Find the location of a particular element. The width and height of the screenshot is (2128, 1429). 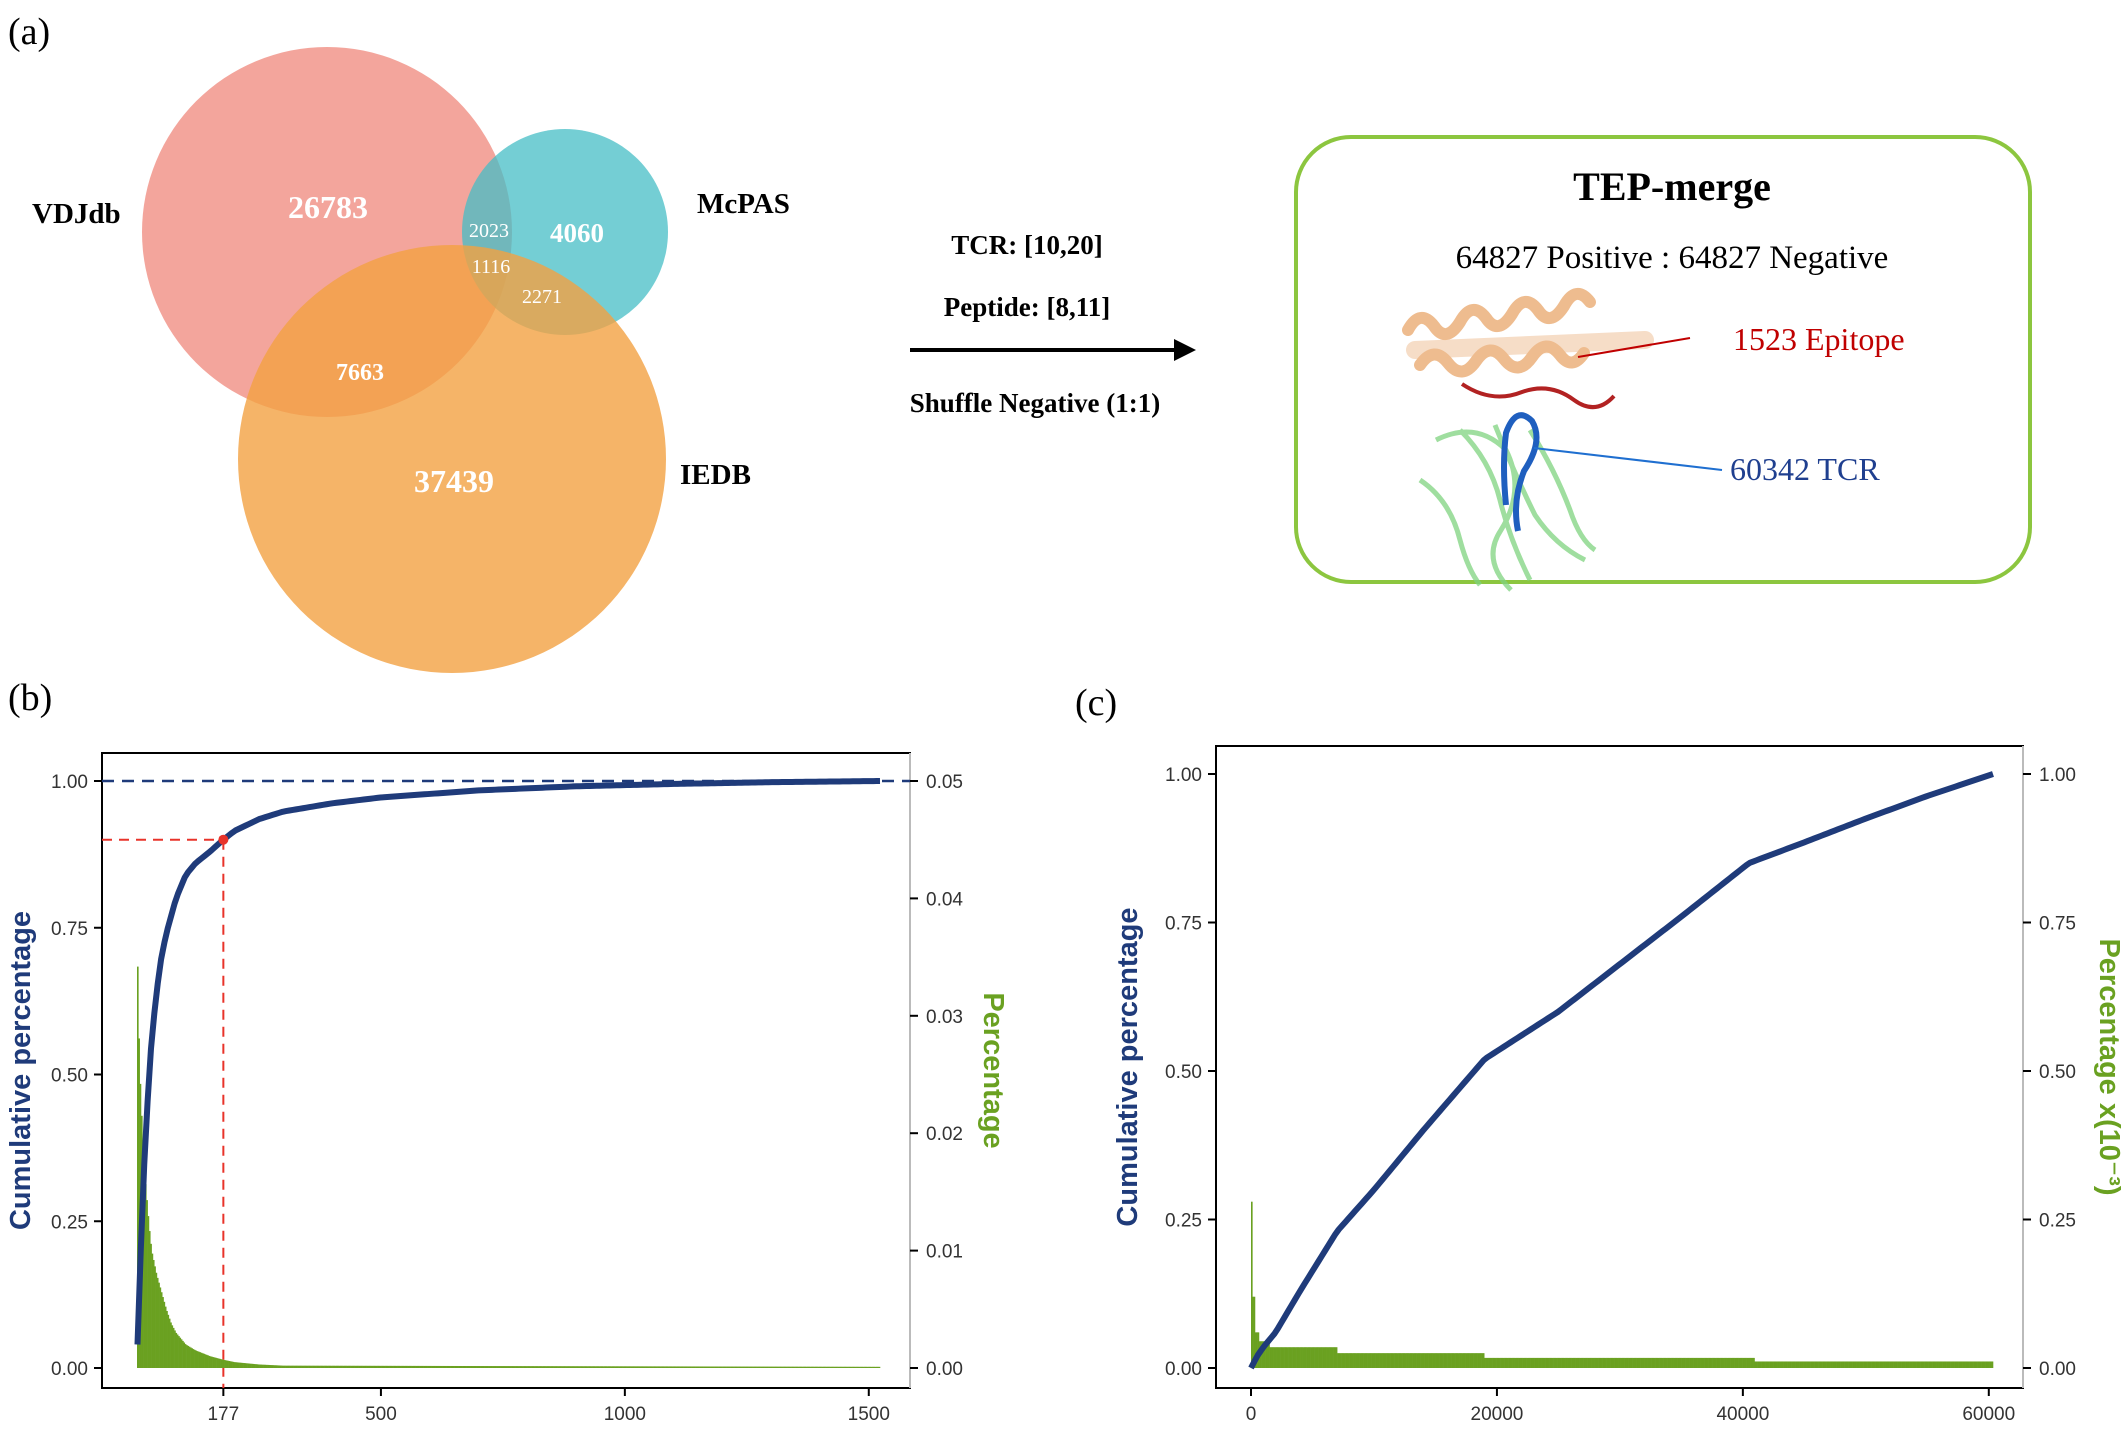

y2-tick-label: 0.00 is located at coordinates (944, 1369).